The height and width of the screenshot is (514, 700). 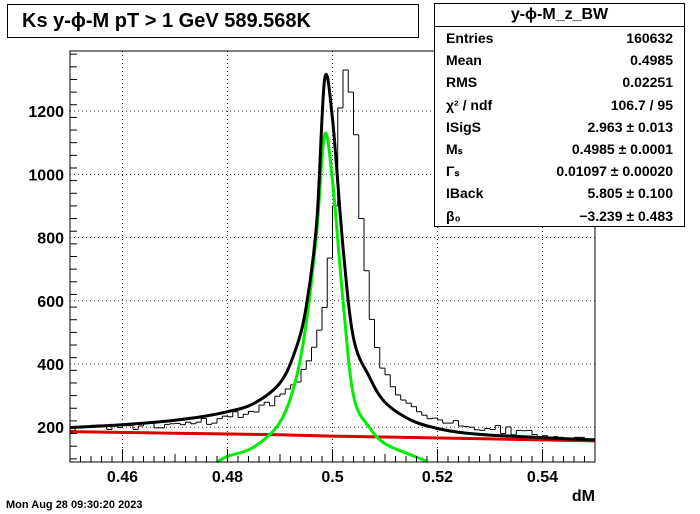 What do you see at coordinates (559, 193) in the screenshot?
I see `stats-row: IBack 5.805 ± 0.100` at bounding box center [559, 193].